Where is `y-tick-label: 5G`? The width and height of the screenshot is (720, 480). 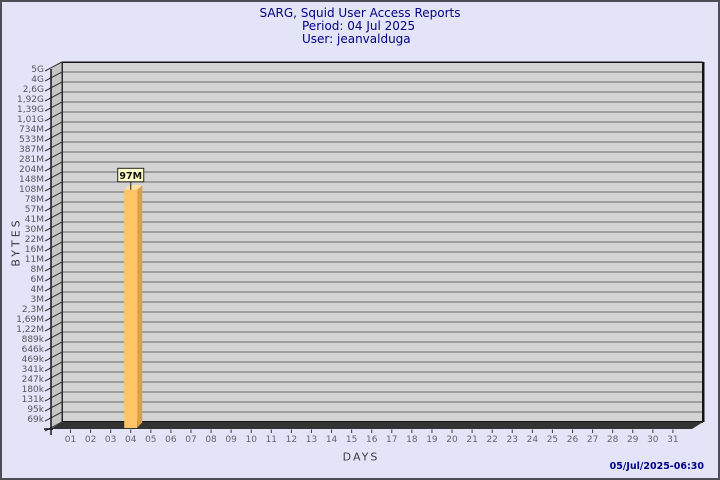 y-tick-label: 5G is located at coordinates (37, 70).